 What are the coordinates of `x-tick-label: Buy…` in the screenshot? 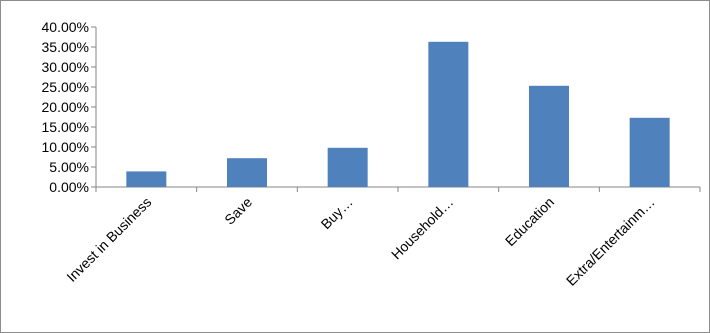 It's located at (337, 213).